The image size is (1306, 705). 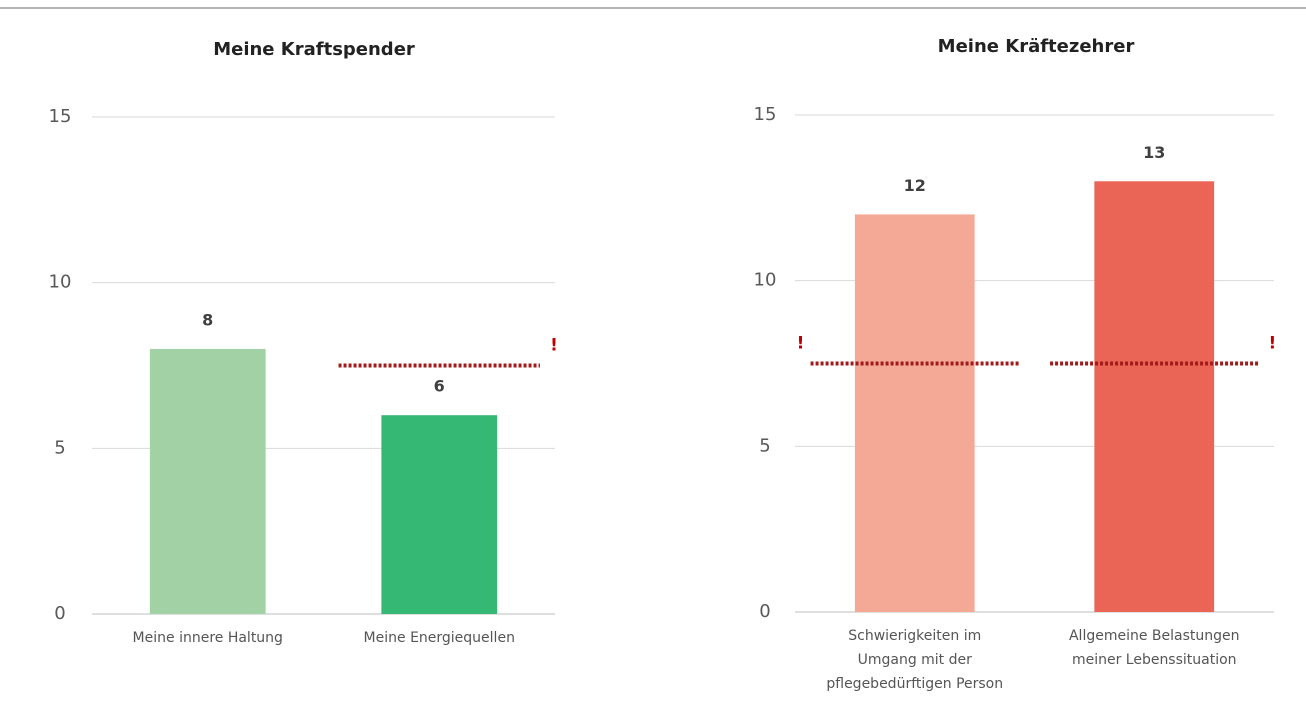 What do you see at coordinates (439, 638) in the screenshot?
I see `x-tick-label: Meine Energiequellen` at bounding box center [439, 638].